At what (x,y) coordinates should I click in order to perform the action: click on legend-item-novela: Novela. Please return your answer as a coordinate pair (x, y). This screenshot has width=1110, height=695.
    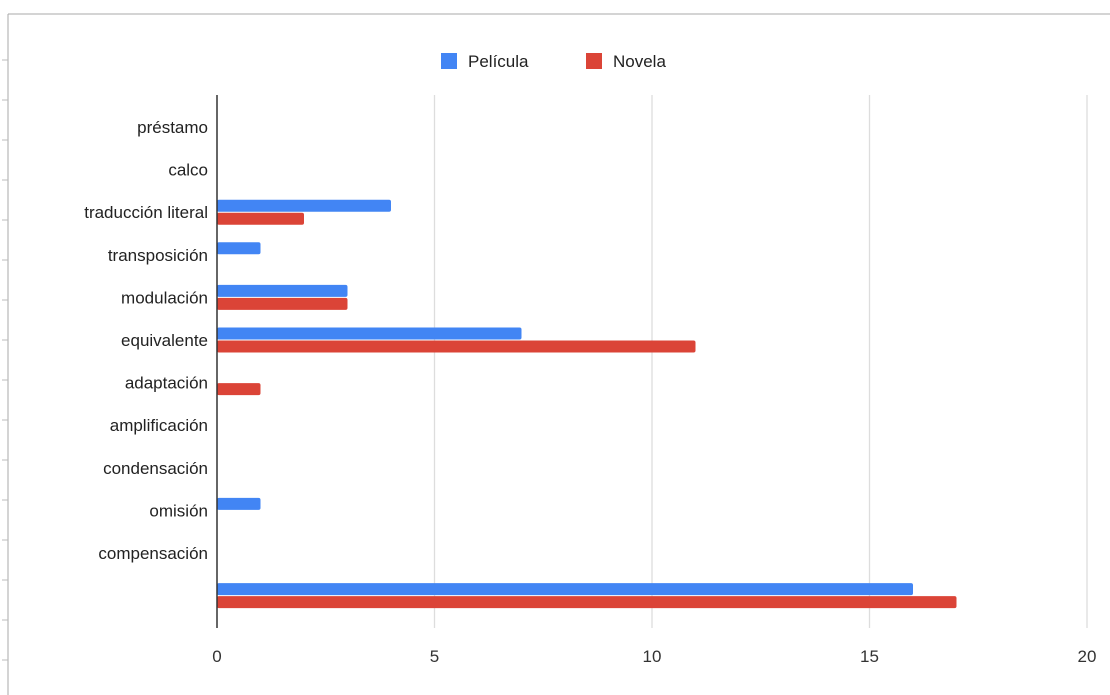
    Looking at the image, I should click on (626, 61).